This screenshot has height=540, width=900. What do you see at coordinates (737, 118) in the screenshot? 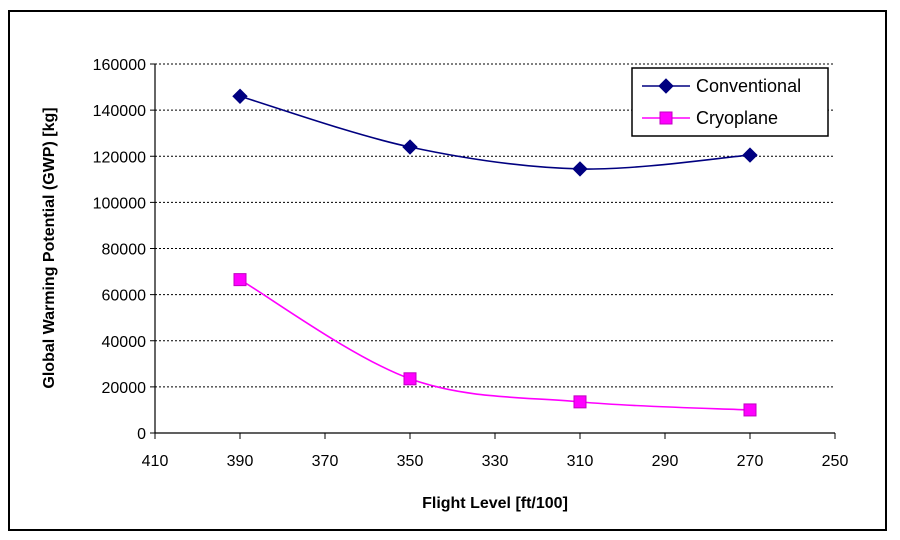
I see `legend-label-cryoplane: Cryoplane` at bounding box center [737, 118].